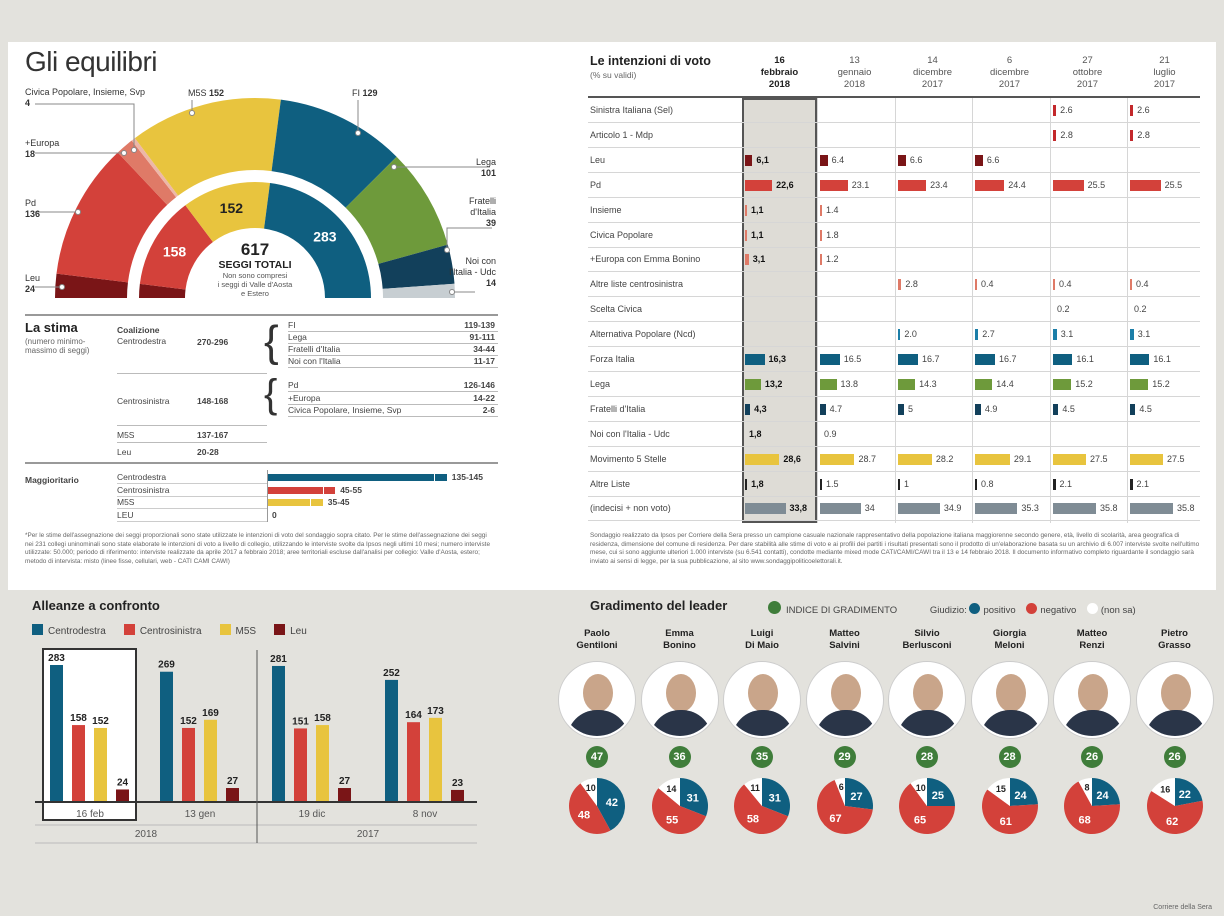 This screenshot has height=916, width=1224. What do you see at coordinates (762, 159) in the screenshot?
I see `vote-value: 6,1` at bounding box center [762, 159].